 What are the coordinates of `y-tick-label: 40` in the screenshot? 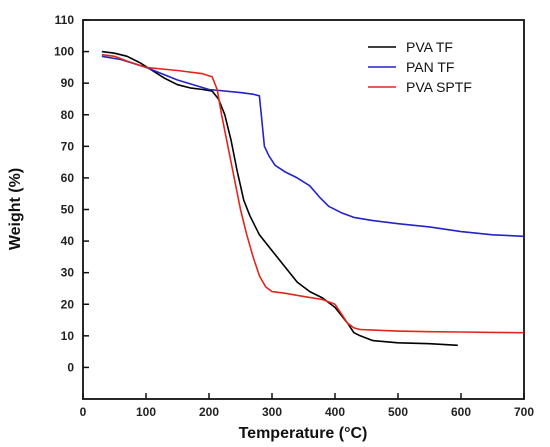 It's located at (68, 241).